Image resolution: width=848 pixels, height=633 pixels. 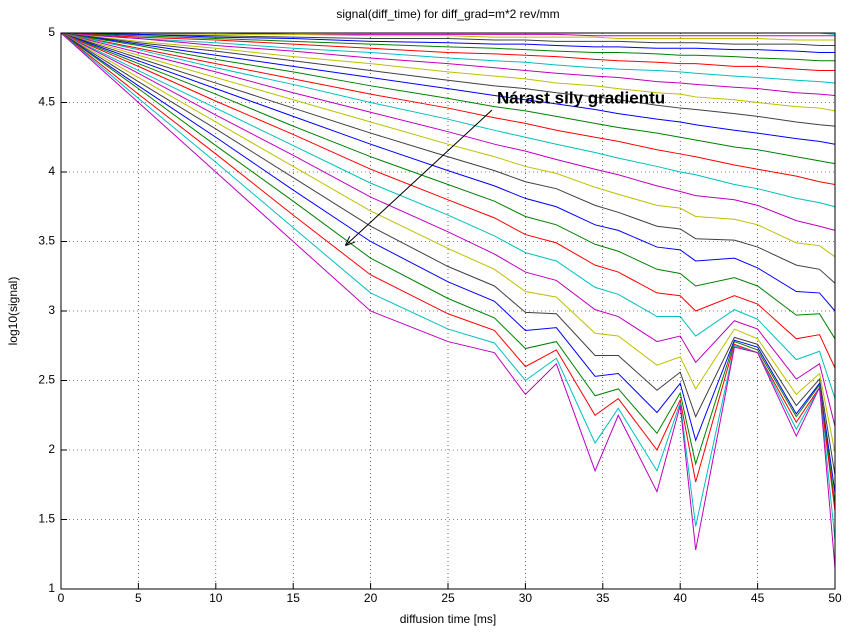 What do you see at coordinates (448, 619) in the screenshot?
I see `x-axis-label: diffusion time [ms]` at bounding box center [448, 619].